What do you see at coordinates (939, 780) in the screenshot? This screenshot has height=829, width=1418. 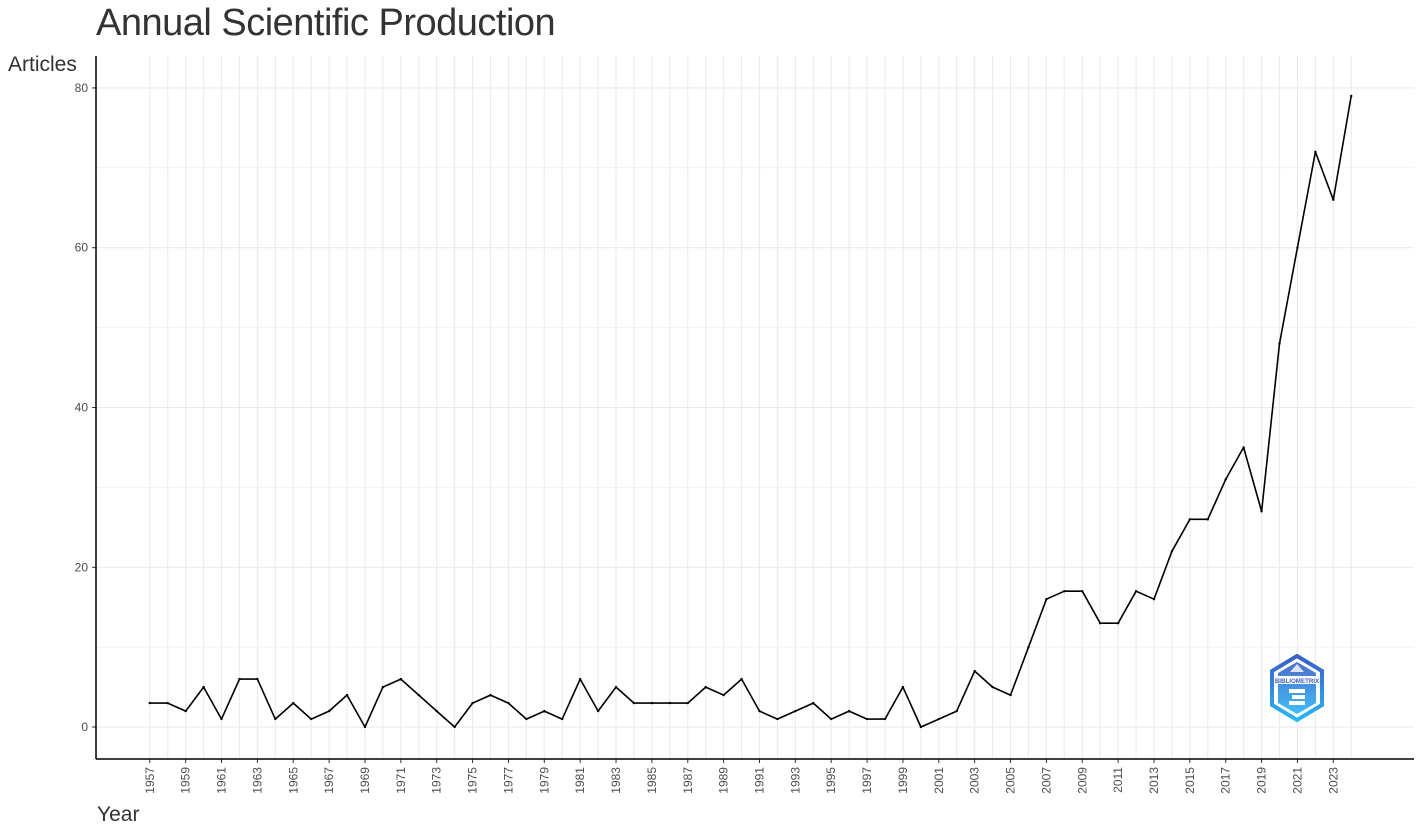 I see `x-tick-label: 2001` at bounding box center [939, 780].